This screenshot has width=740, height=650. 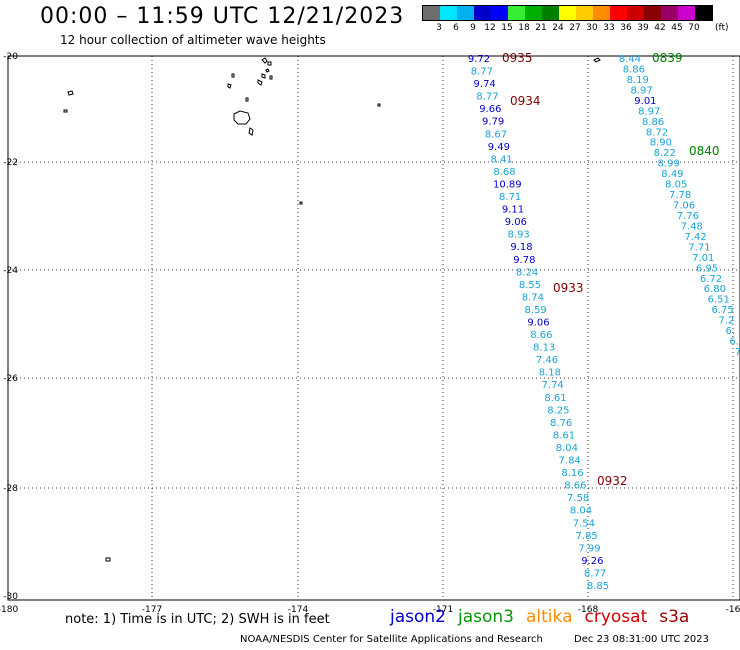 What do you see at coordinates (638, 80) in the screenshot?
I see `wave-height-value: 8.19` at bounding box center [638, 80].